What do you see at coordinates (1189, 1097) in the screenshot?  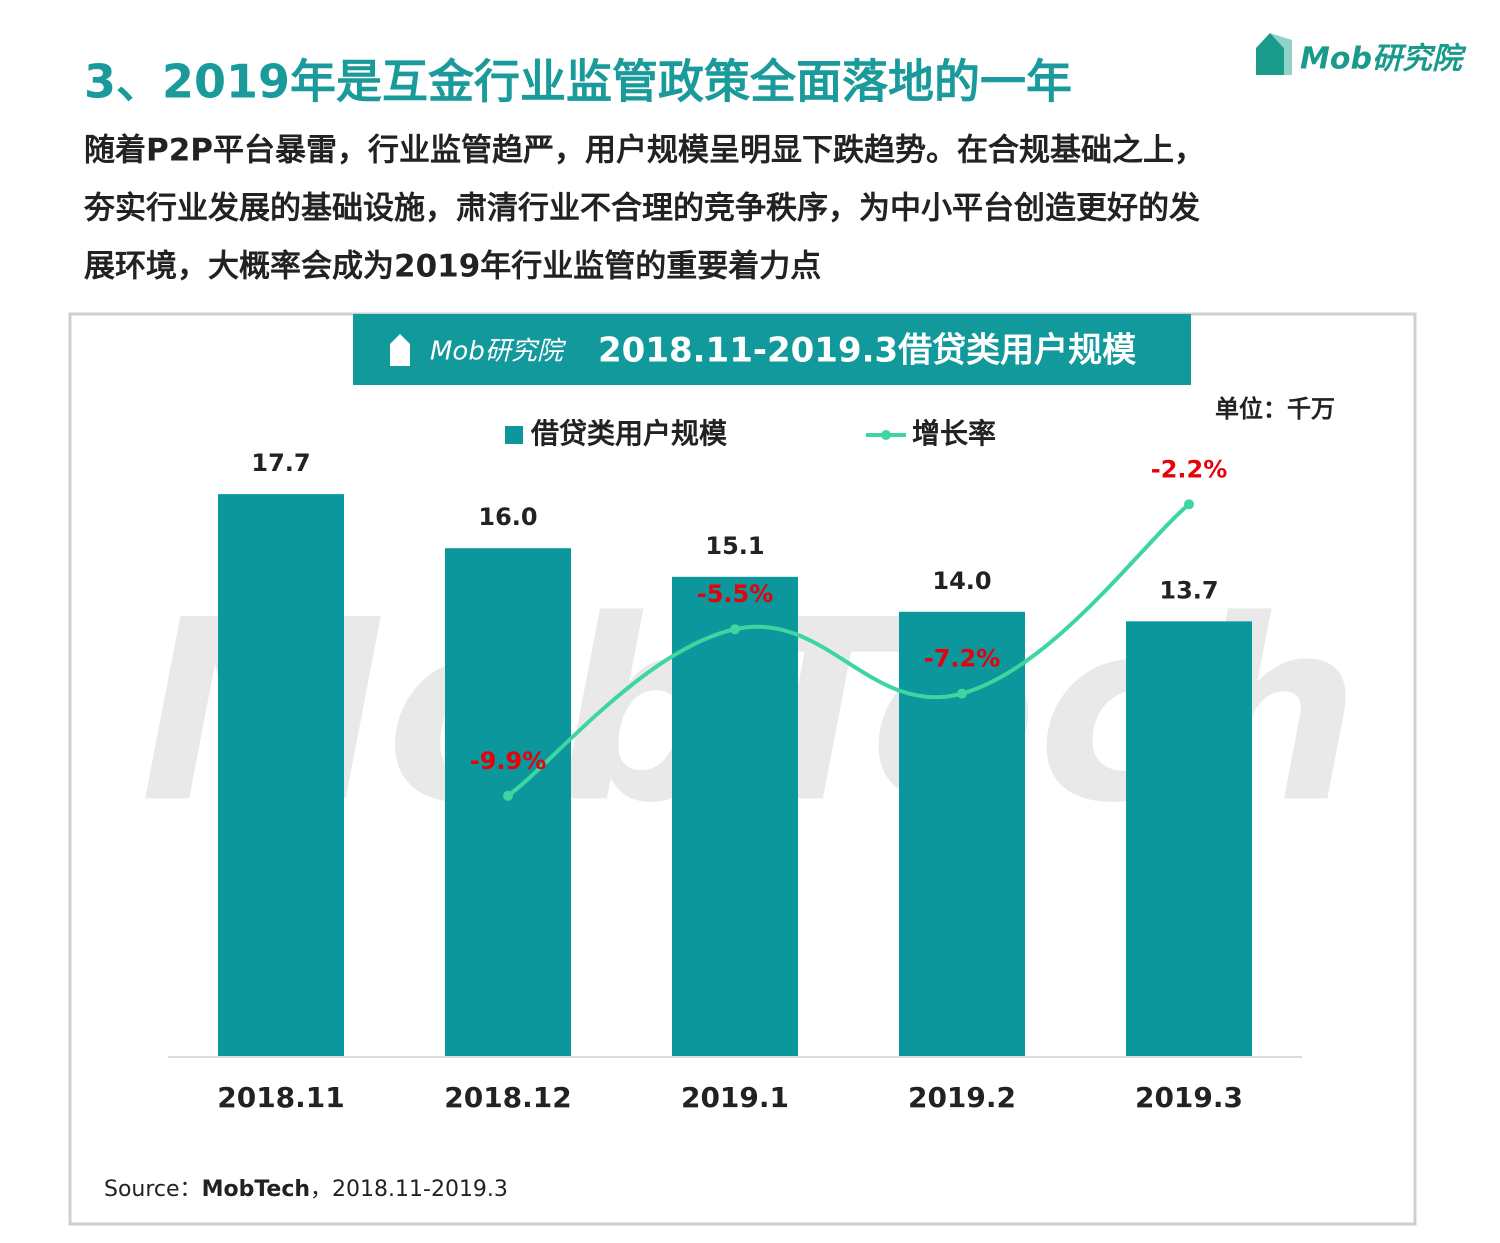 I see `x-tick-label: 2019.3` at bounding box center [1189, 1097].